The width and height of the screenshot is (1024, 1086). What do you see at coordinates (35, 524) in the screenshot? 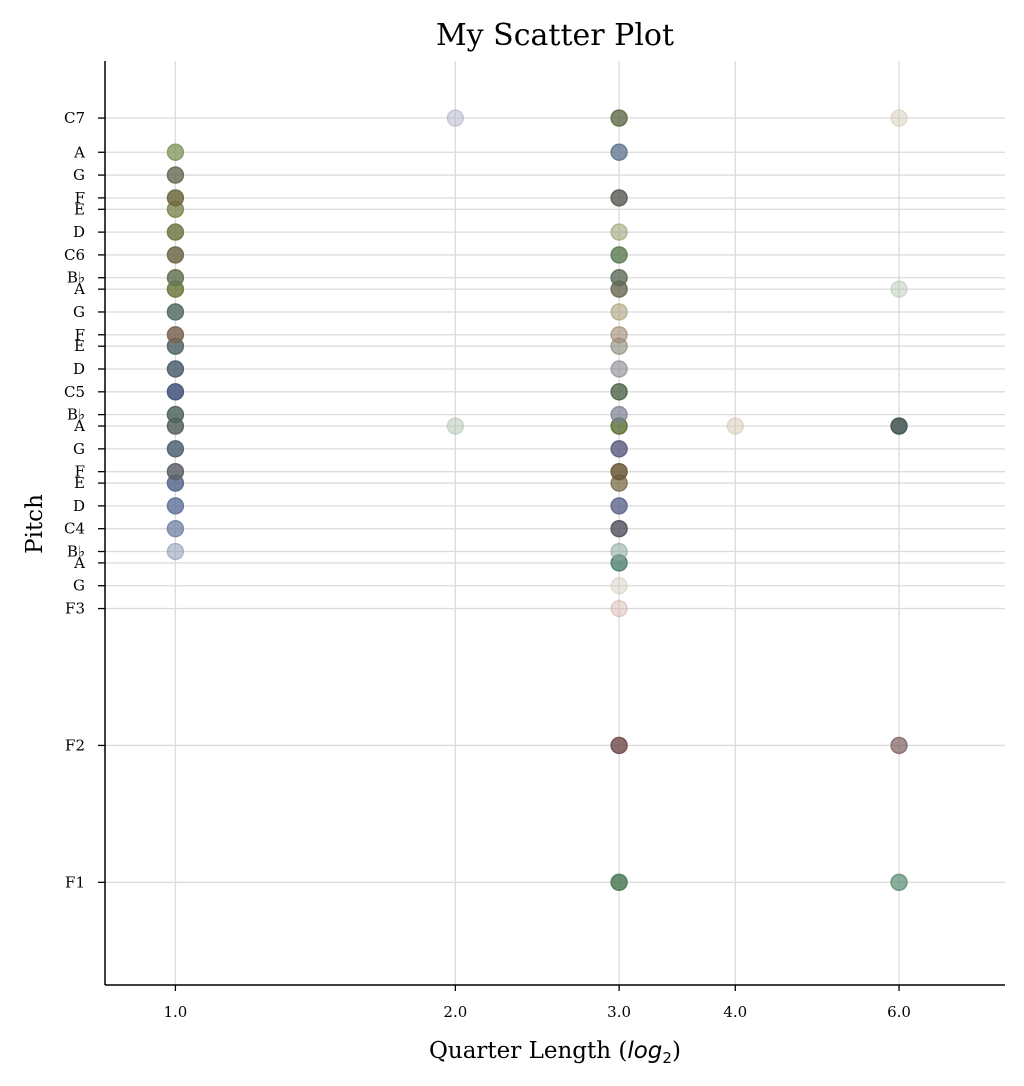
I see `y-axis-label: Pitch` at bounding box center [35, 524].